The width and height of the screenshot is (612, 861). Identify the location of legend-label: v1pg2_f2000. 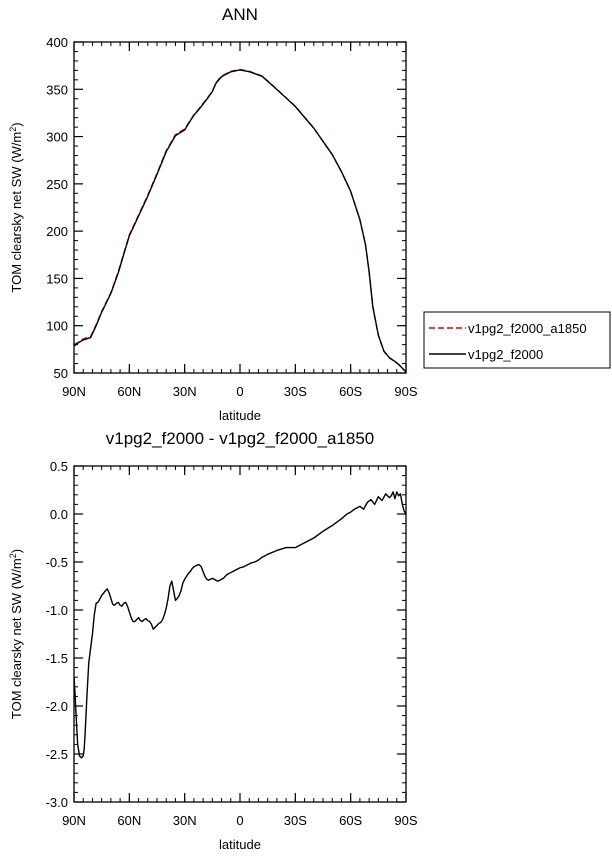
(505, 354).